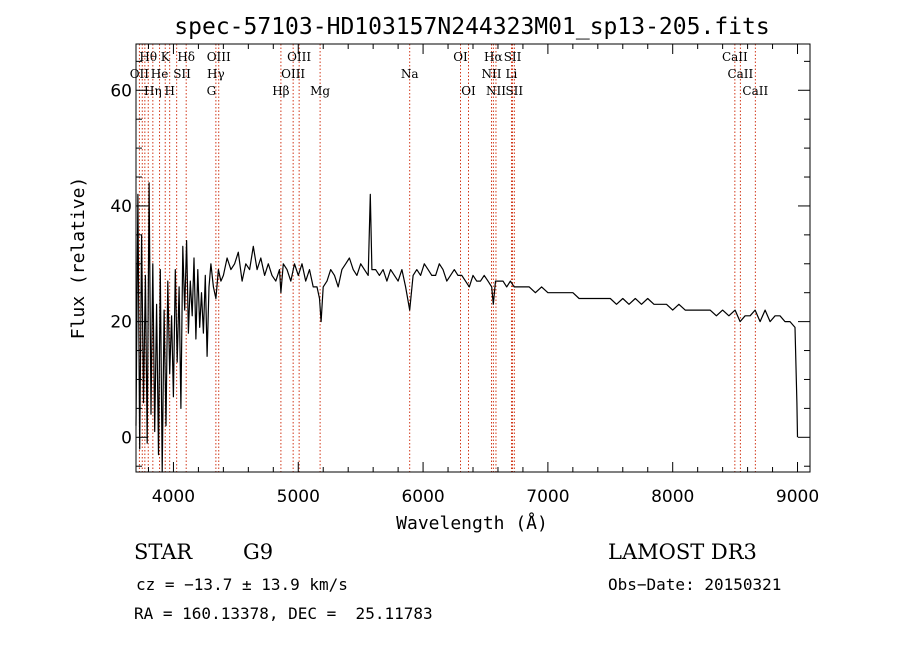 This screenshot has height=649, width=900. What do you see at coordinates (682, 552) in the screenshot?
I see `survey-name: LAMOST DR3` at bounding box center [682, 552].